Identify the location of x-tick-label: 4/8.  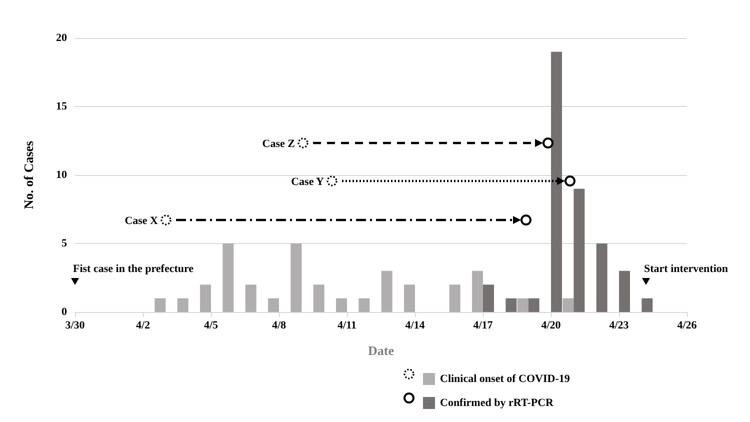
(279, 326).